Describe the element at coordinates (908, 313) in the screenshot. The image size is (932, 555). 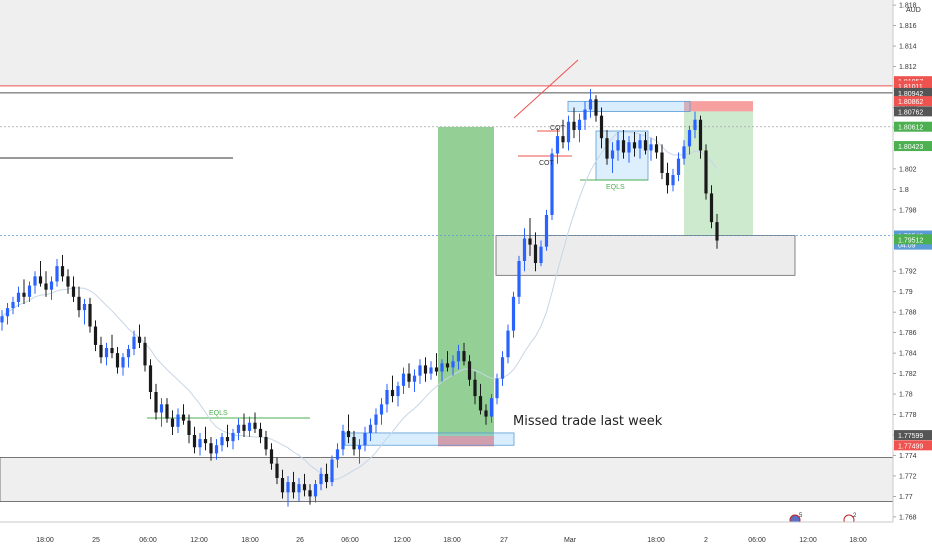
I see `price-tick-label: 1.788` at that location.